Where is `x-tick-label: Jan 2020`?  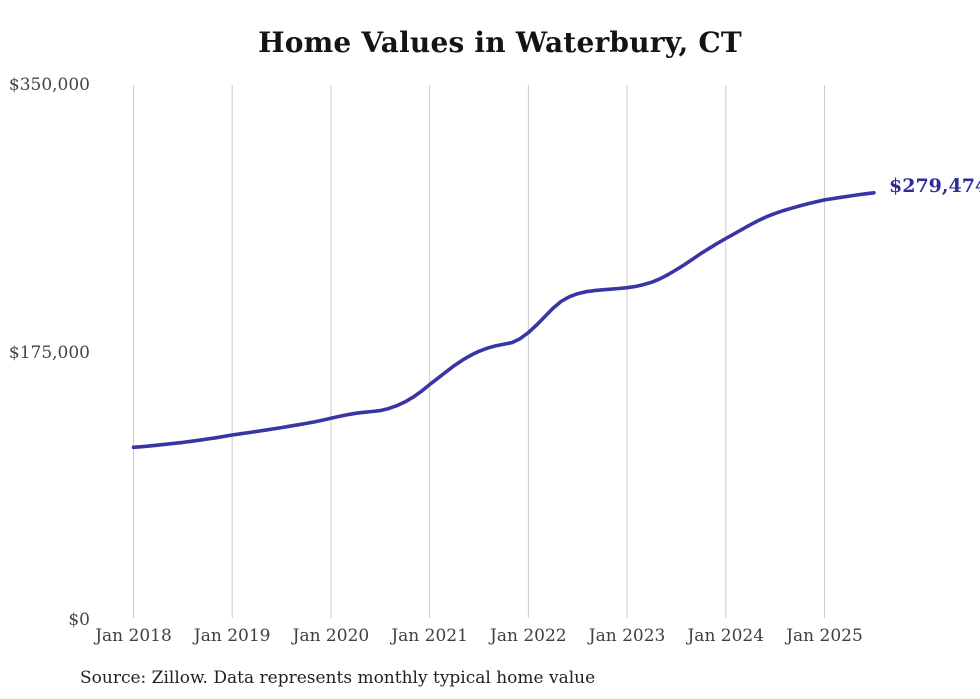
x-tick-label: Jan 2020 is located at coordinates (331, 636).